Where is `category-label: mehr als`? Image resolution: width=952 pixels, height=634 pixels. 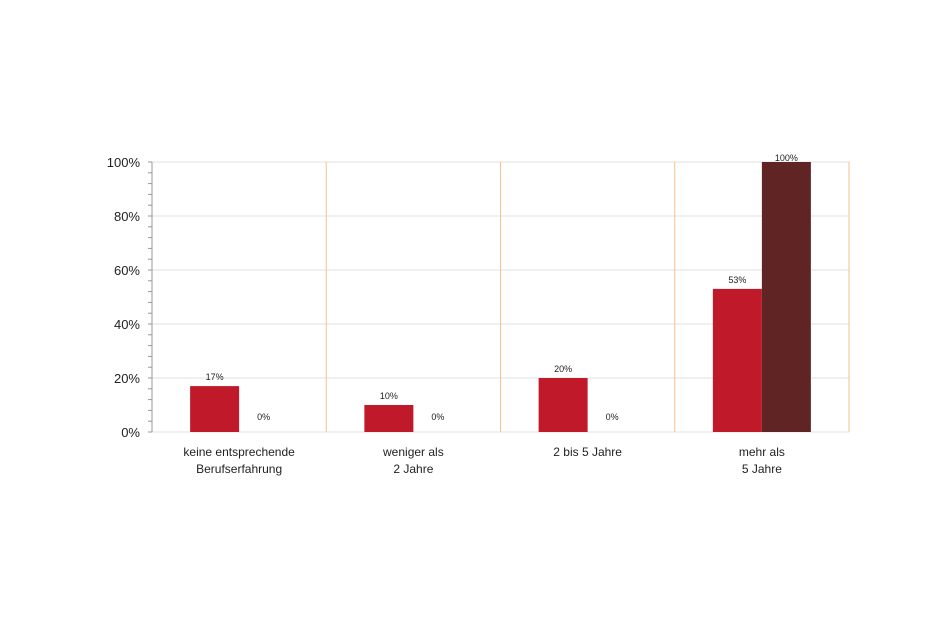
category-label: mehr als is located at coordinates (762, 452).